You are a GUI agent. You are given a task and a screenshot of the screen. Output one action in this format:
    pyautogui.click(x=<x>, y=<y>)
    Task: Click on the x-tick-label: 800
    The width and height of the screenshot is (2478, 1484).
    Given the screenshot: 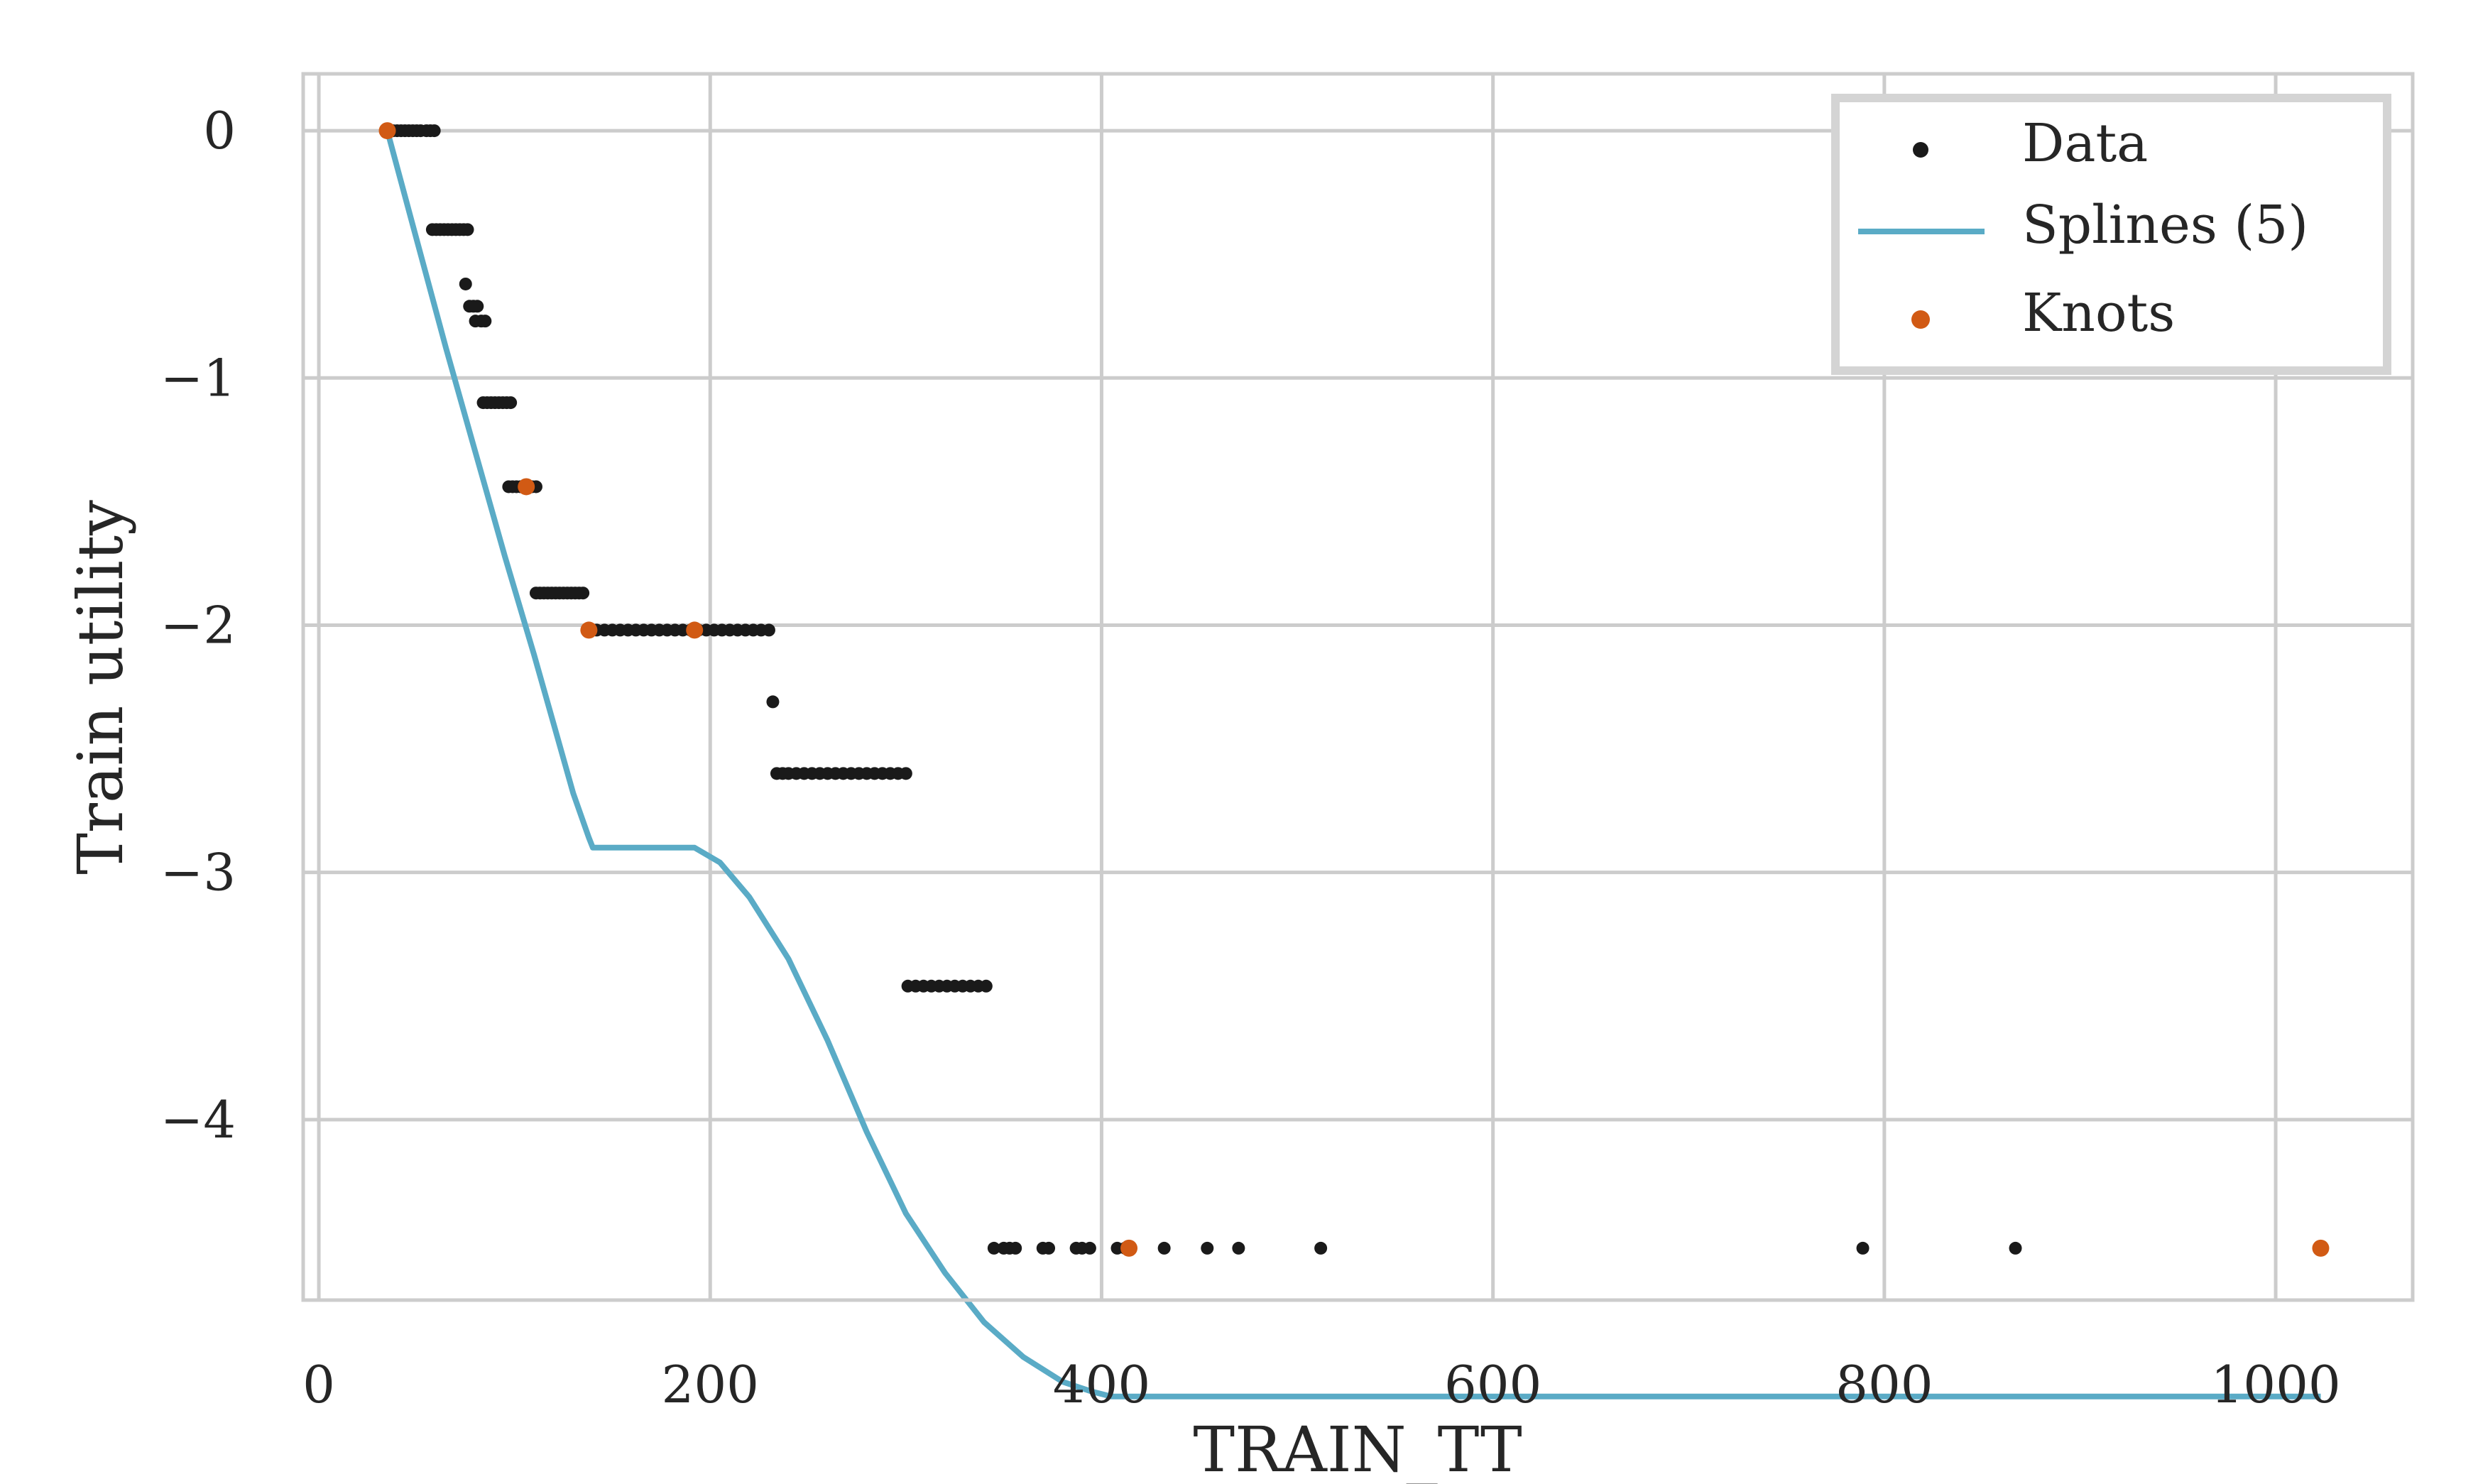 What is the action you would take?
    pyautogui.click(x=1884, y=1384)
    